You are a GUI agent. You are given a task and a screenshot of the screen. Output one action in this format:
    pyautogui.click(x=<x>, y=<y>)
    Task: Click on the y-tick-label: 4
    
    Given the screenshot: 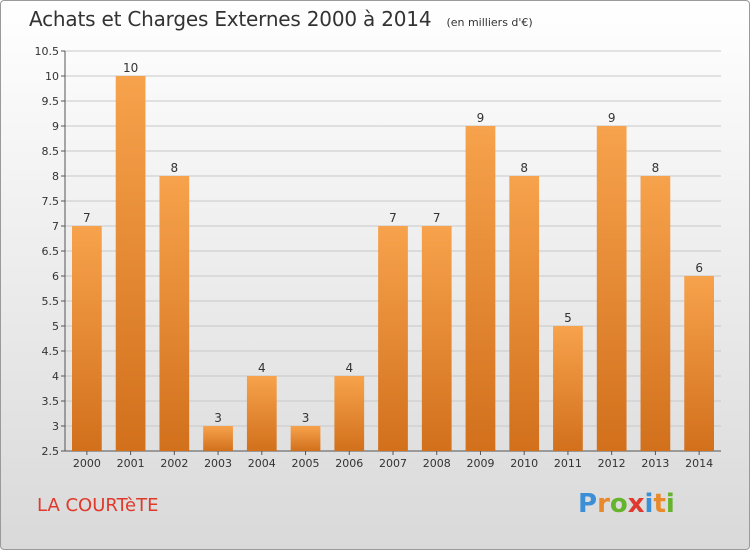 What is the action you would take?
    pyautogui.click(x=55, y=376)
    